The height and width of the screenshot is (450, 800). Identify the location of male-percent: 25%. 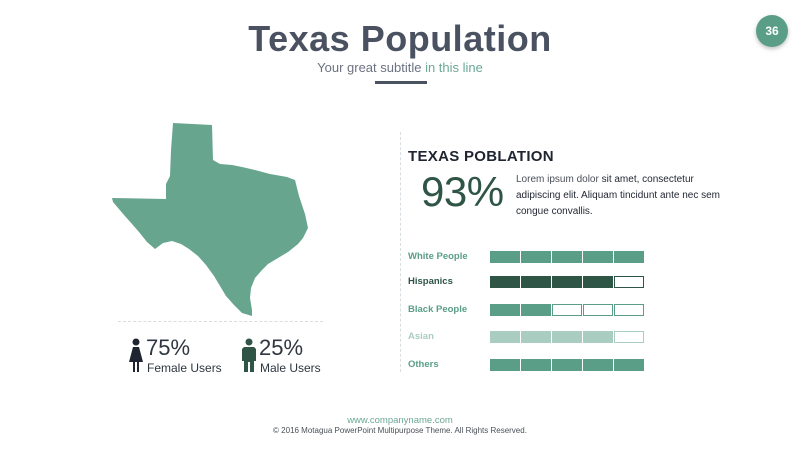
(281, 347).